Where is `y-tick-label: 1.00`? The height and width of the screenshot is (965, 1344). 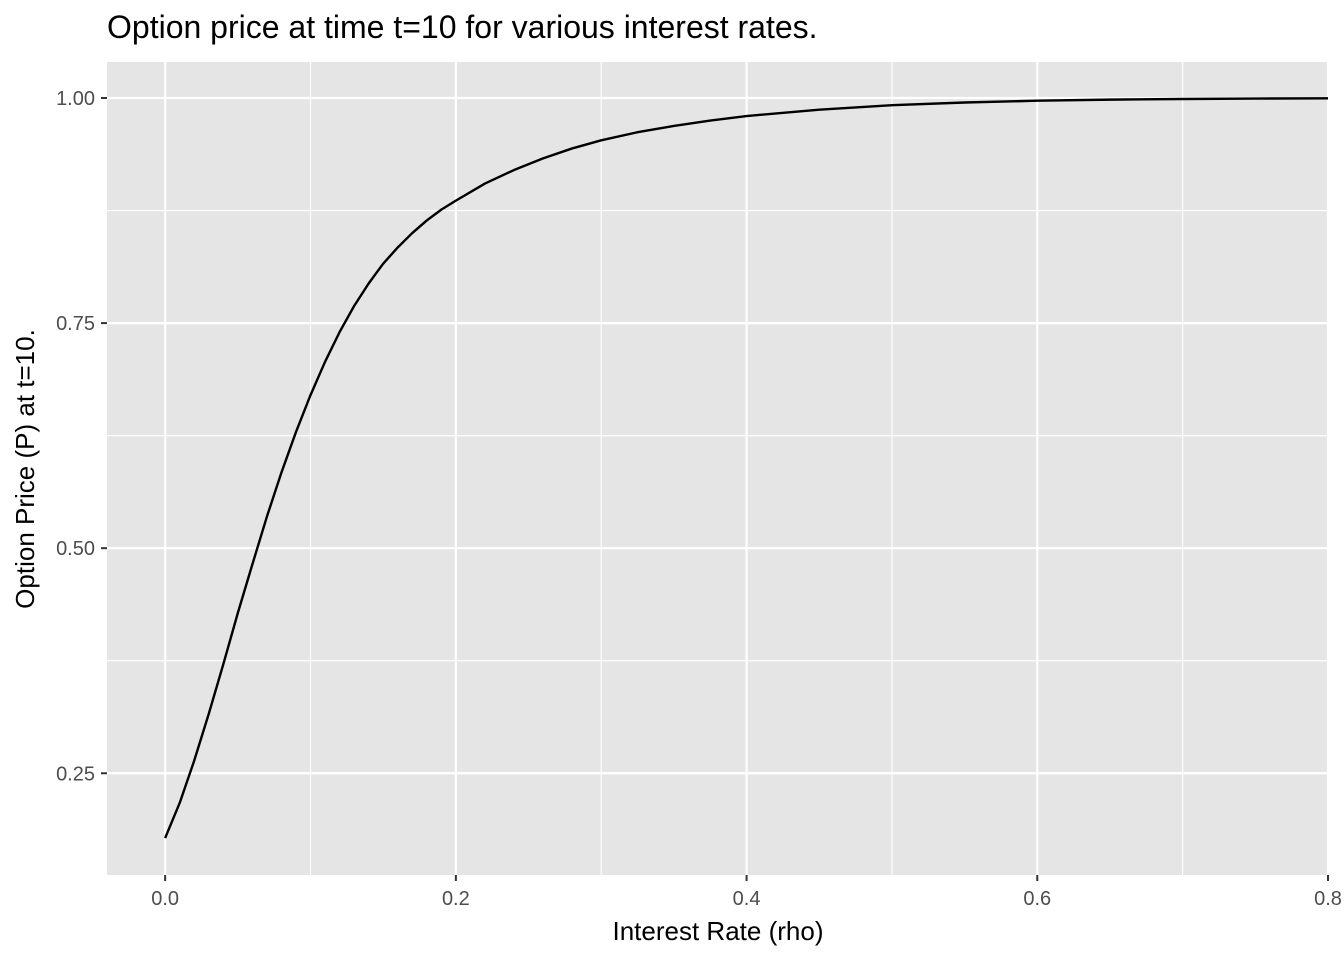
y-tick-label: 1.00 is located at coordinates (75, 99).